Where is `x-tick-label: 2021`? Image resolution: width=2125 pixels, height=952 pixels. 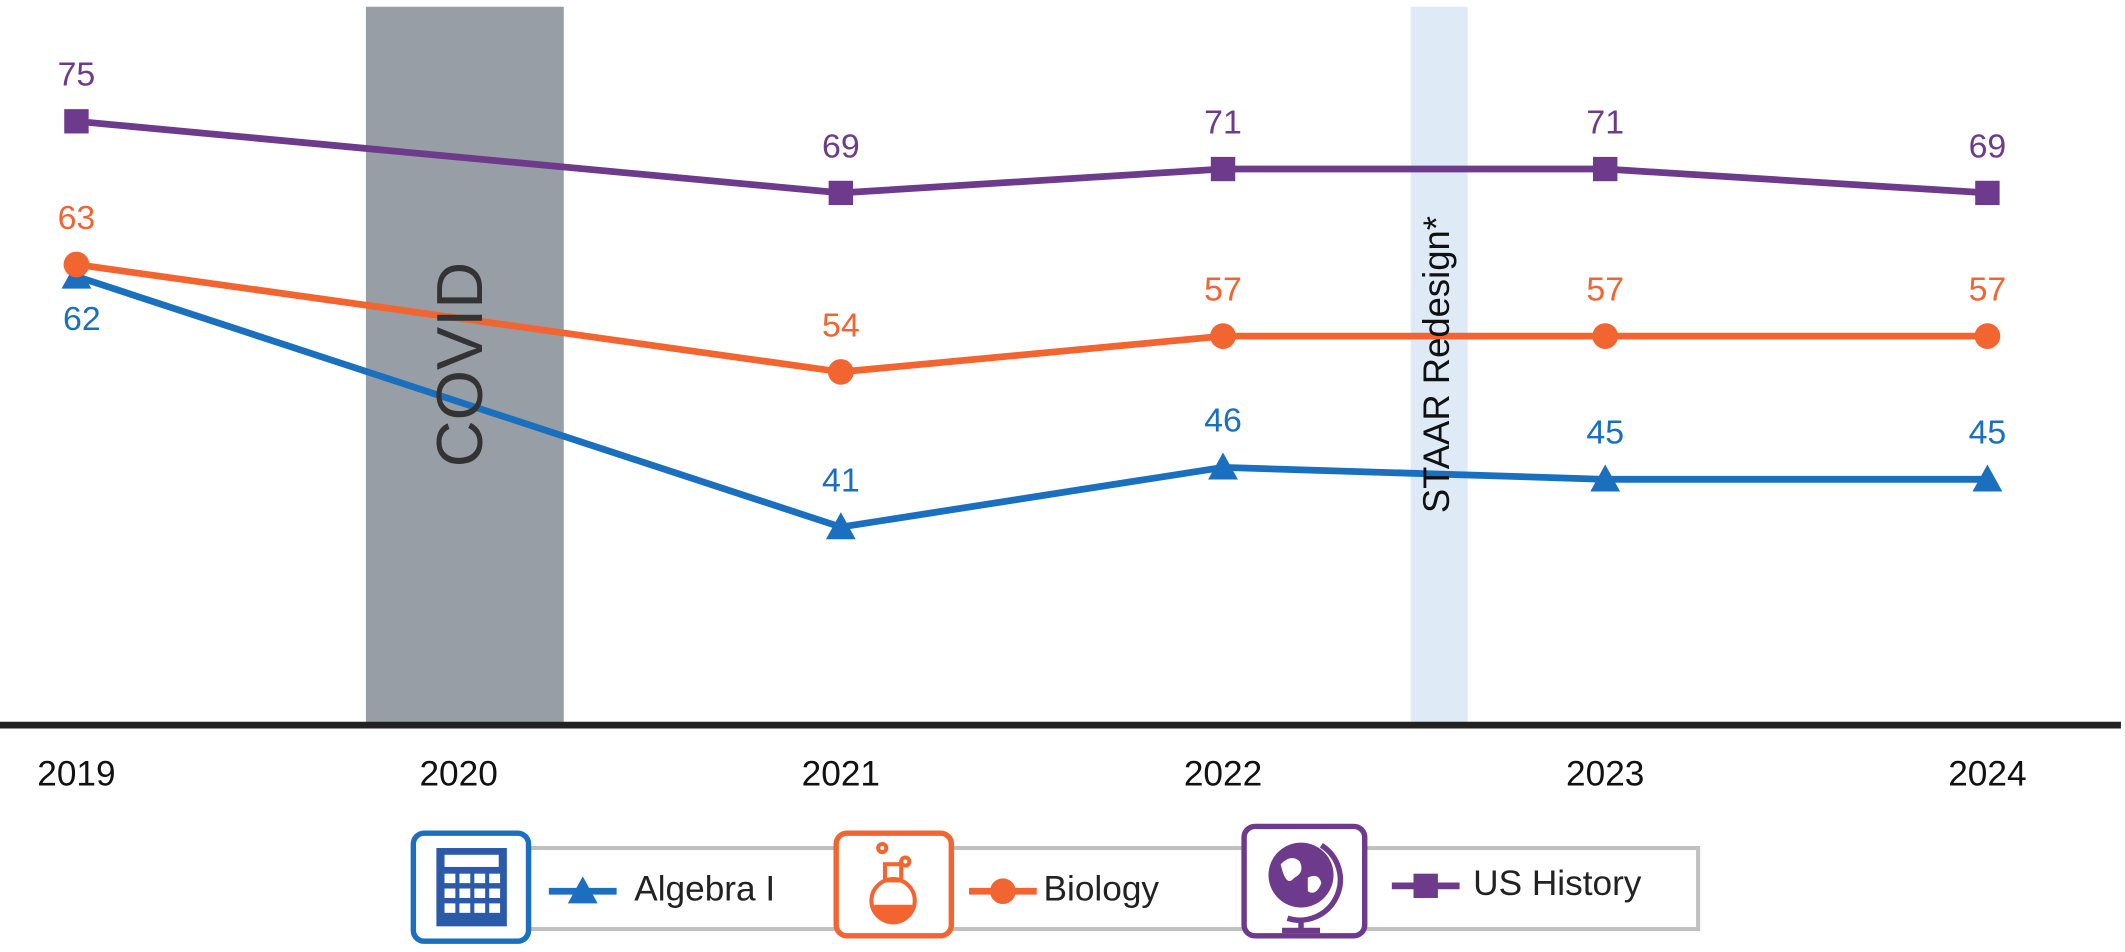
x-tick-label: 2021 is located at coordinates (841, 774).